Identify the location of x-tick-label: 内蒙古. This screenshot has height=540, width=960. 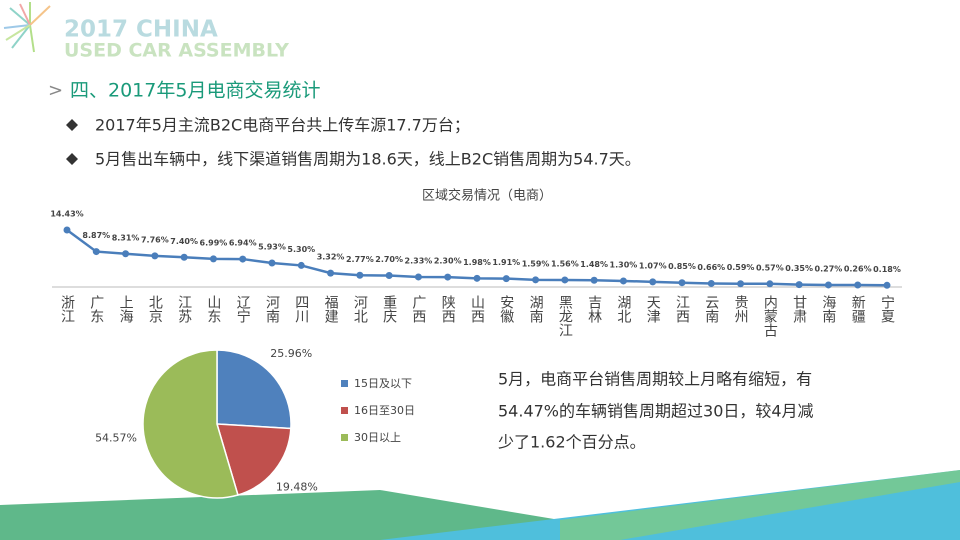
(770, 316).